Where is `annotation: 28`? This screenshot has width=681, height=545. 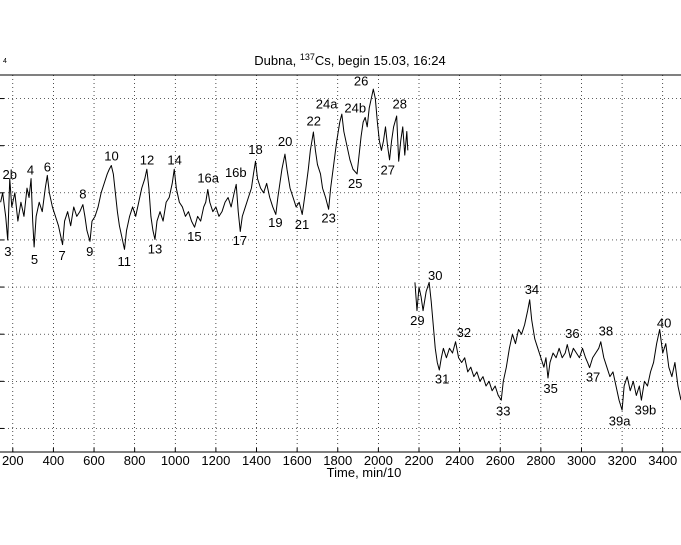
annotation: 28 is located at coordinates (399, 104).